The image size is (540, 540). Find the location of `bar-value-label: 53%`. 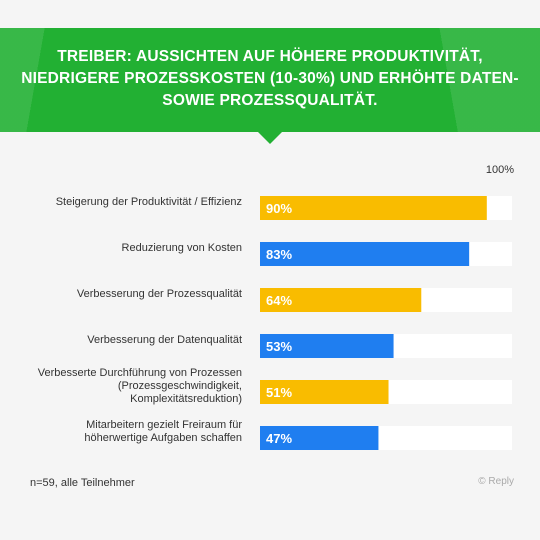

bar-value-label: 53% is located at coordinates (279, 346).